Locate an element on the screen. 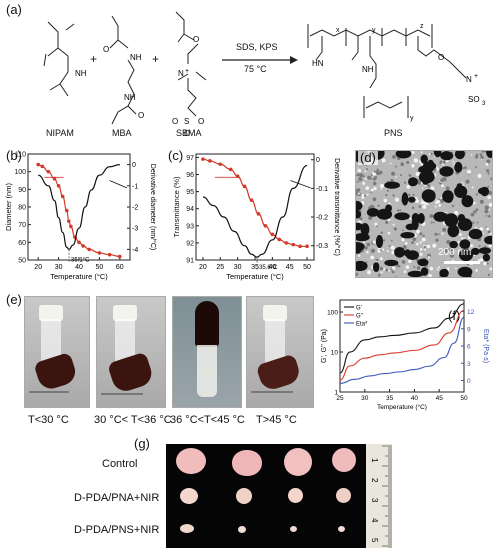 The height and width of the screenshot is (553, 495). annotation-label: 35.1°C is located at coordinates (80, 260).